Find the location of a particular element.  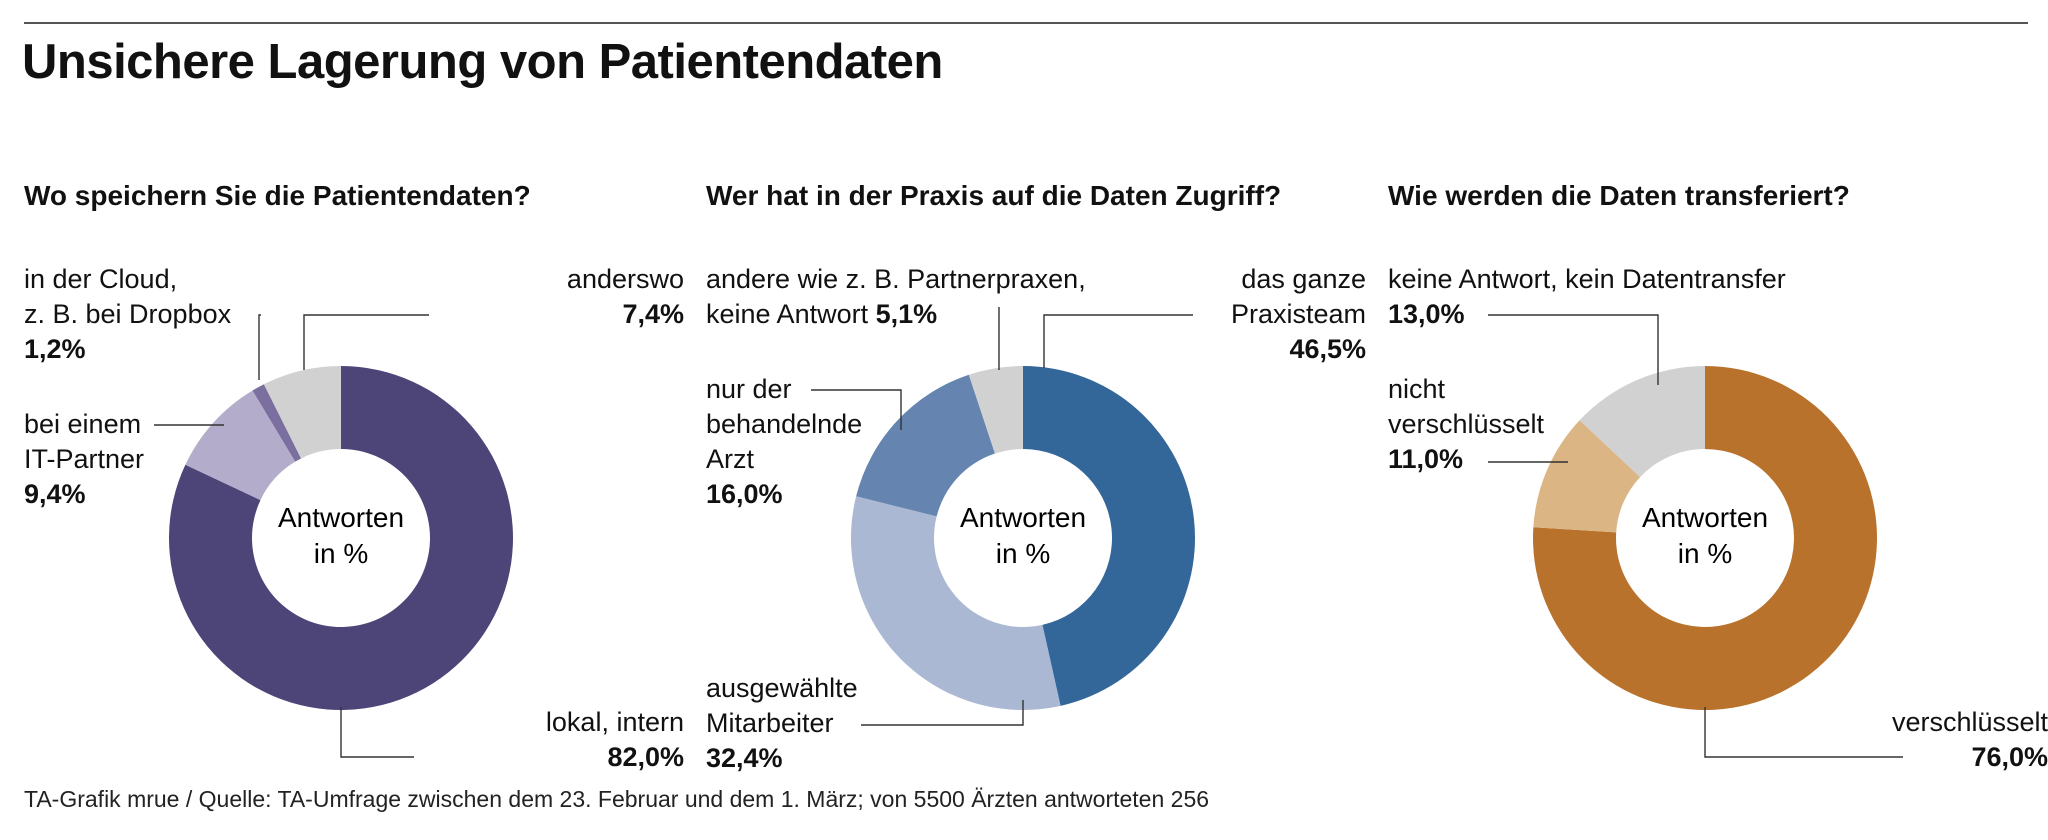

pie-slice-keine-antwort-kein-datentransfer is located at coordinates (1642, 422).